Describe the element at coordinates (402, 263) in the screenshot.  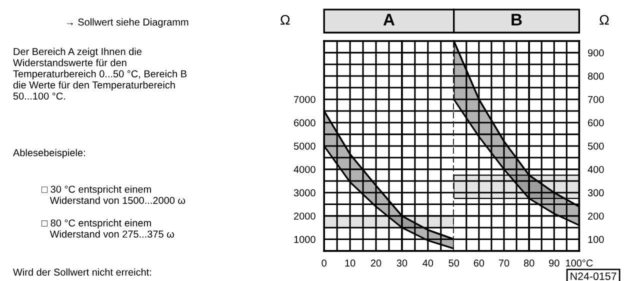
I see `x-tick-label: 30` at that location.